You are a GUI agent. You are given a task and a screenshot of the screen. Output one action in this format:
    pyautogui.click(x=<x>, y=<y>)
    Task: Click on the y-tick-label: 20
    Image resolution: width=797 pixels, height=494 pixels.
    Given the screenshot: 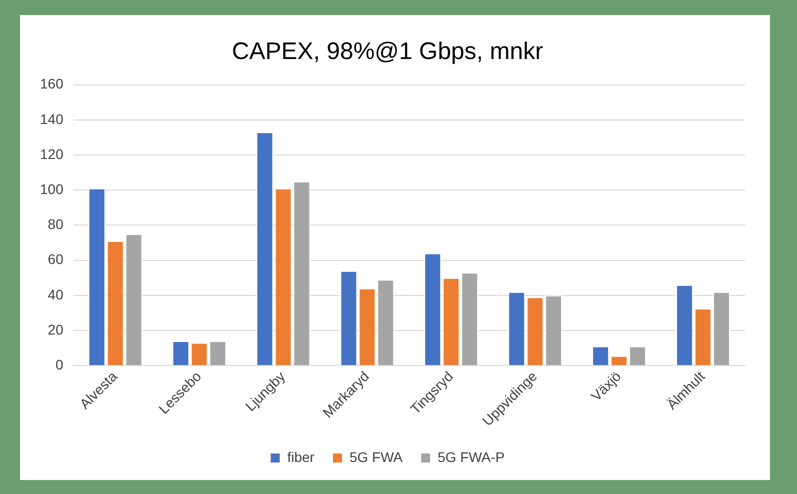 What is the action you would take?
    pyautogui.click(x=56, y=329)
    